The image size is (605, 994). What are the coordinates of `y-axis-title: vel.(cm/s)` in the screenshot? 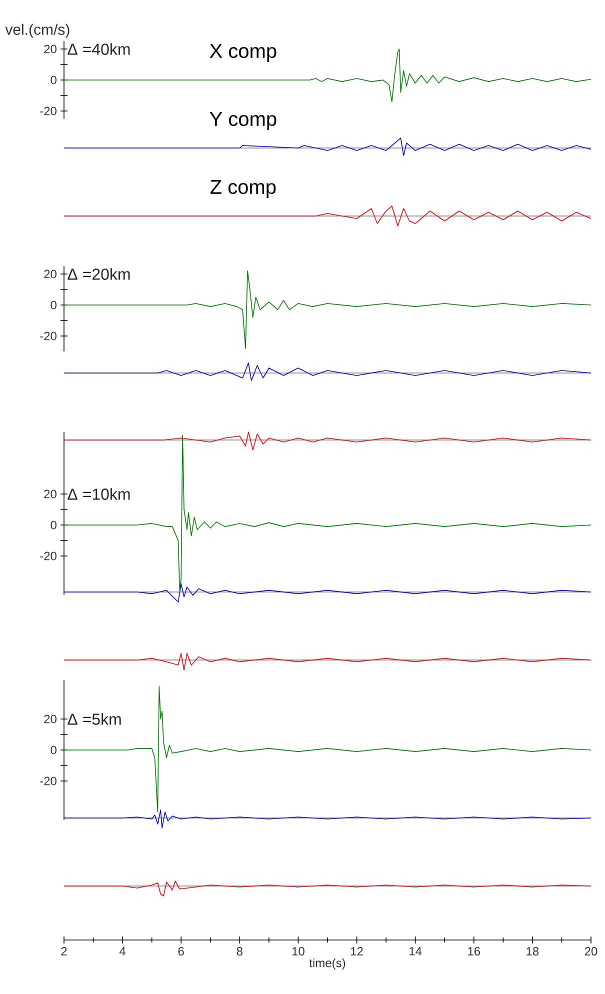 It's located at (37, 31).